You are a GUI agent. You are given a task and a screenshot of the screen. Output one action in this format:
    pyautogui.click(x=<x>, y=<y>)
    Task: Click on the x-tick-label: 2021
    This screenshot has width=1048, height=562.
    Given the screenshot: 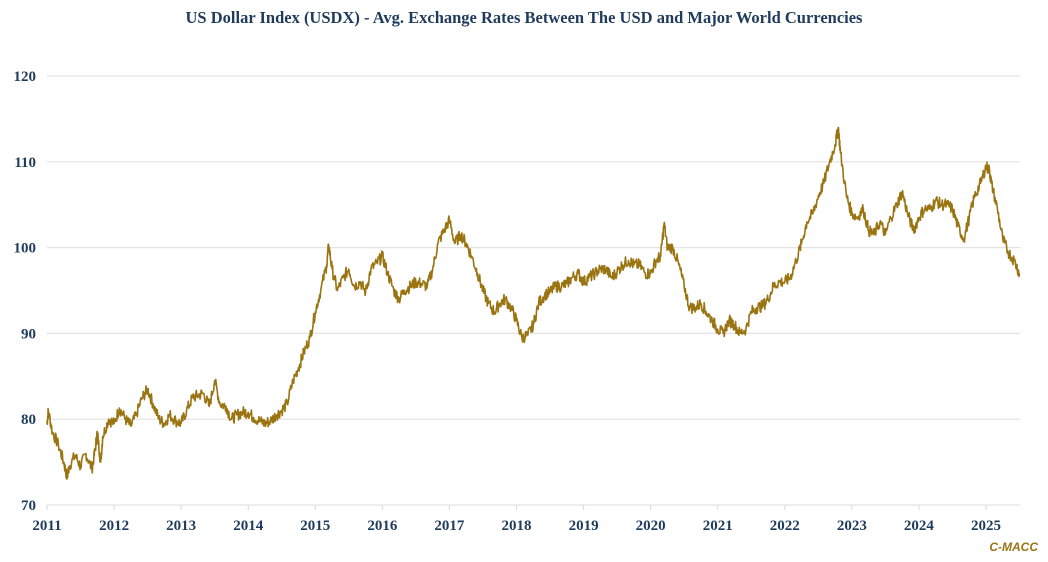 What is the action you would take?
    pyautogui.click(x=718, y=526)
    